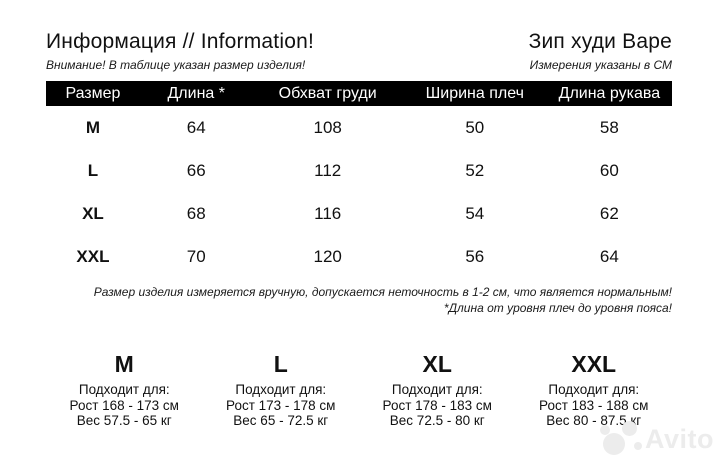 The image size is (720, 459). I want to click on guide-weight: Вес 65 - 72.5 кг, so click(281, 421).